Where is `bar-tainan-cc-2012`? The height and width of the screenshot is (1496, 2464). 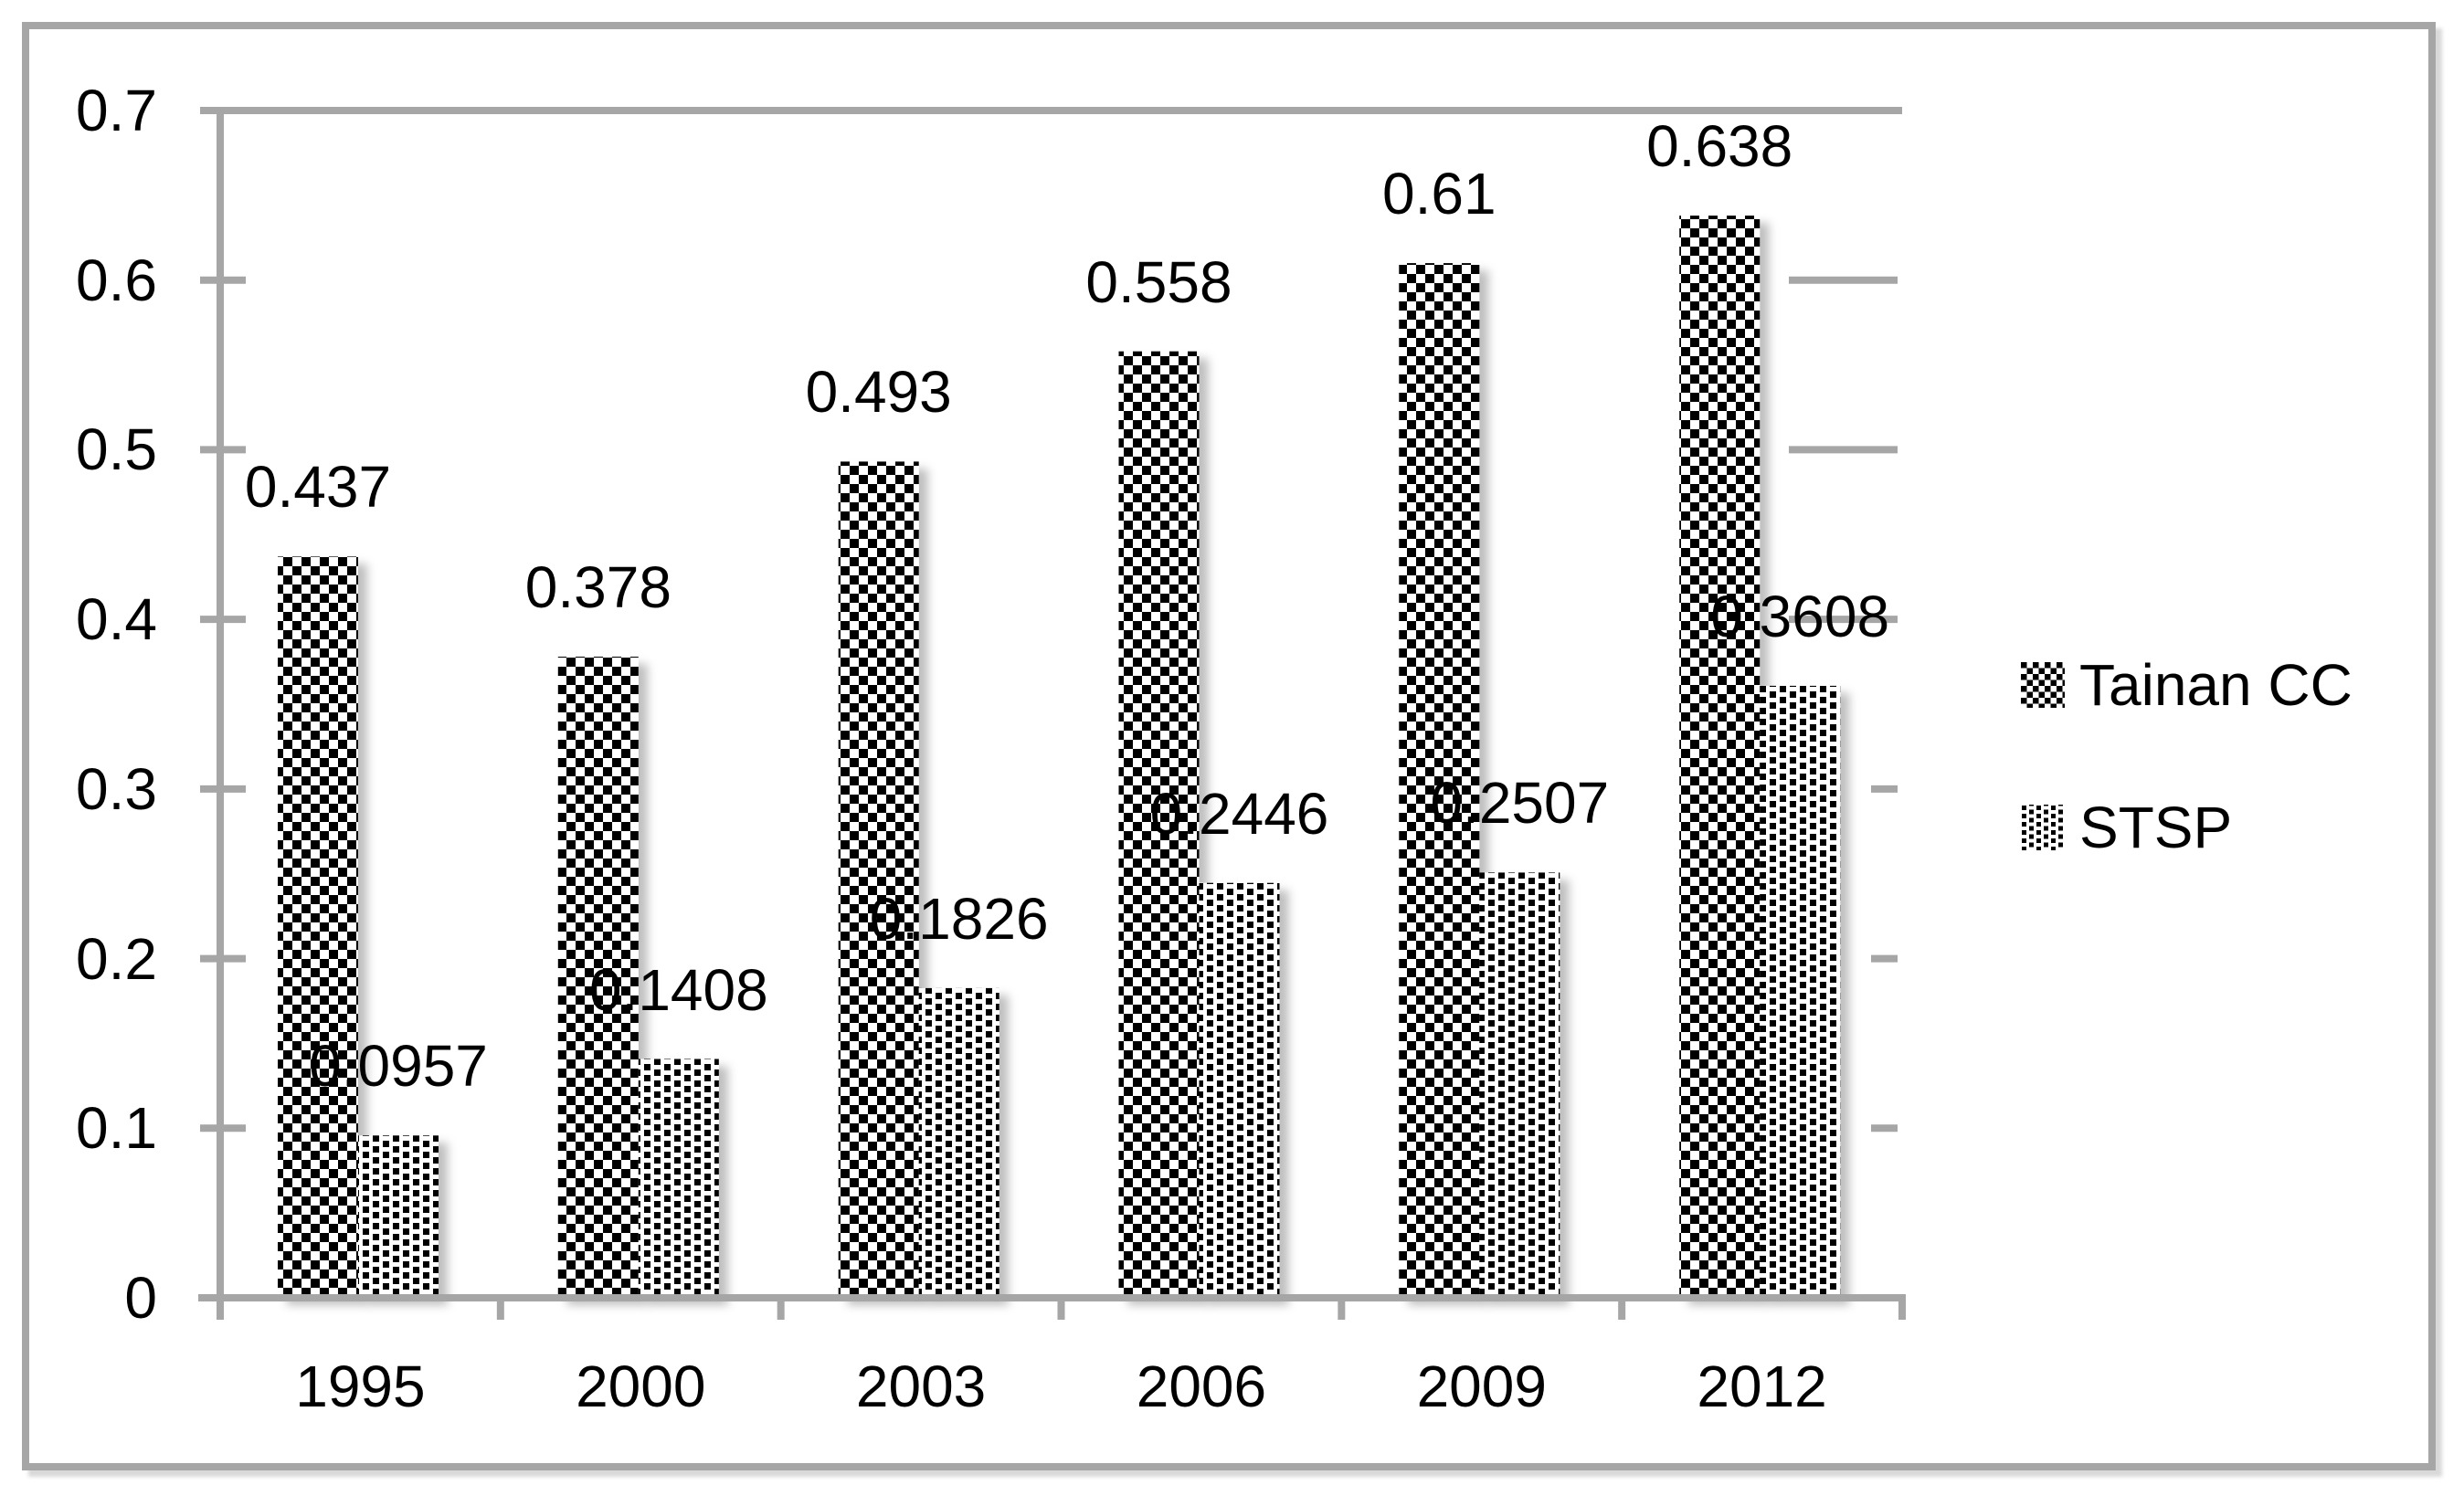 bar-tainan-cc-2012 is located at coordinates (1720, 758).